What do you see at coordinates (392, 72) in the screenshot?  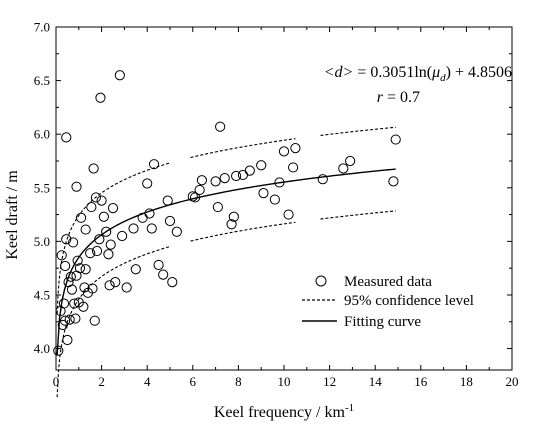 I see `fit-equation-prefix: = 0.3051ln(` at bounding box center [392, 72].